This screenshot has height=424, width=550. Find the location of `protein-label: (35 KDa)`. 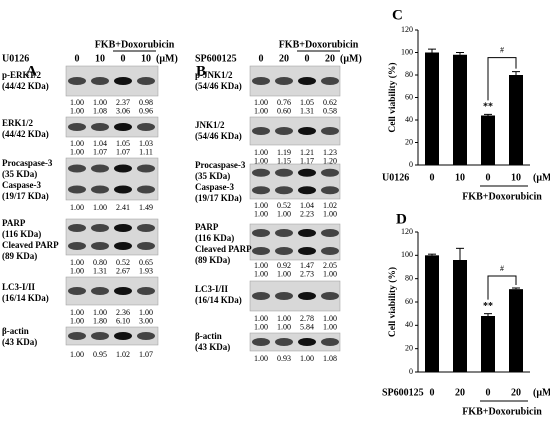

protein-label: (35 KDa) is located at coordinates (19, 174).